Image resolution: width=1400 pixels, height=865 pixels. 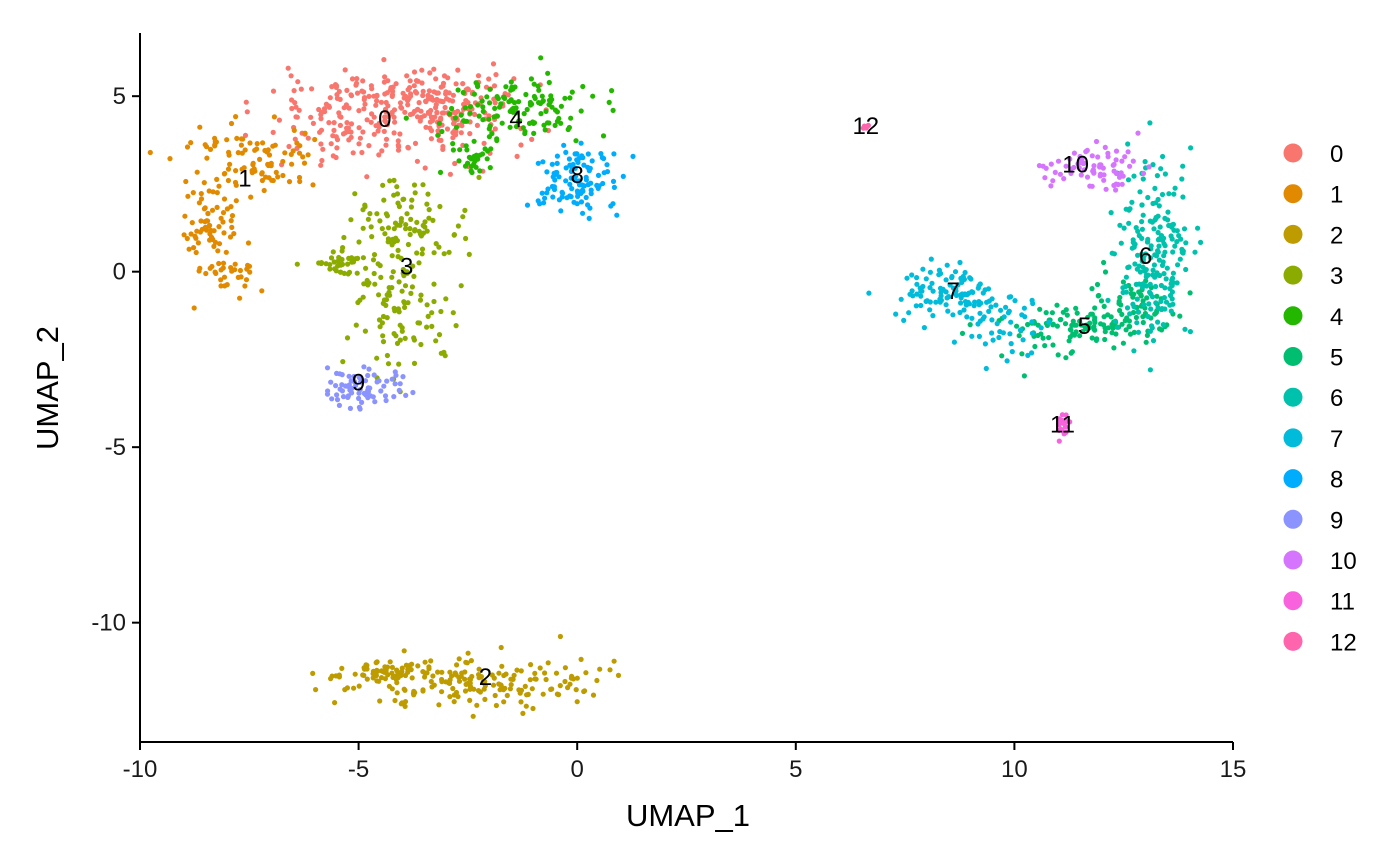 What do you see at coordinates (577, 769) in the screenshot?
I see `x-tick-label: 0` at bounding box center [577, 769].